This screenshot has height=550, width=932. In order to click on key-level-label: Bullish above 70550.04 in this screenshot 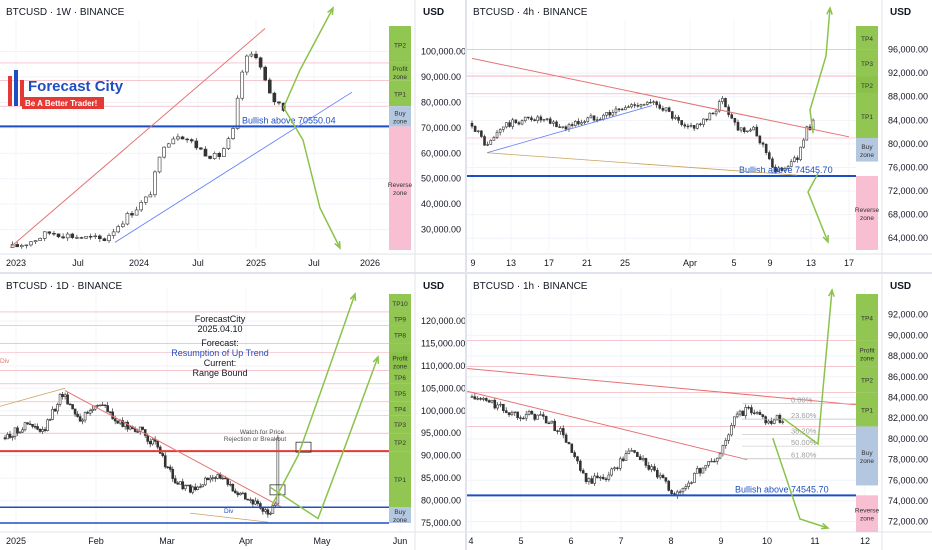, I will do `click(289, 120)`.